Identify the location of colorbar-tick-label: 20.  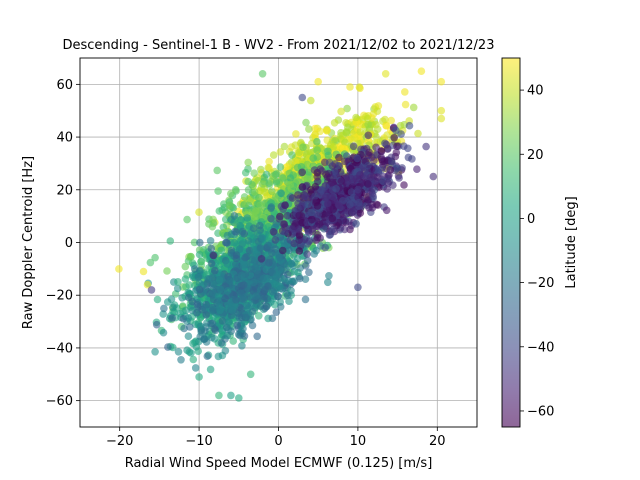
(535, 155).